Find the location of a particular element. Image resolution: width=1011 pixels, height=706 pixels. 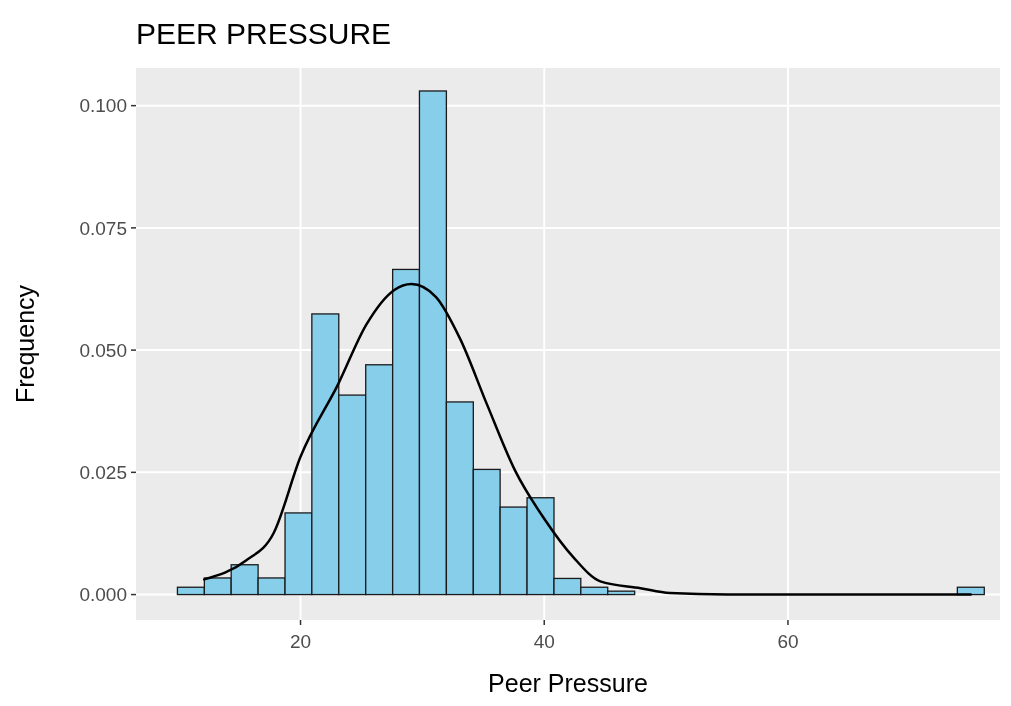

x-tick-label: 20 is located at coordinates (300, 641).